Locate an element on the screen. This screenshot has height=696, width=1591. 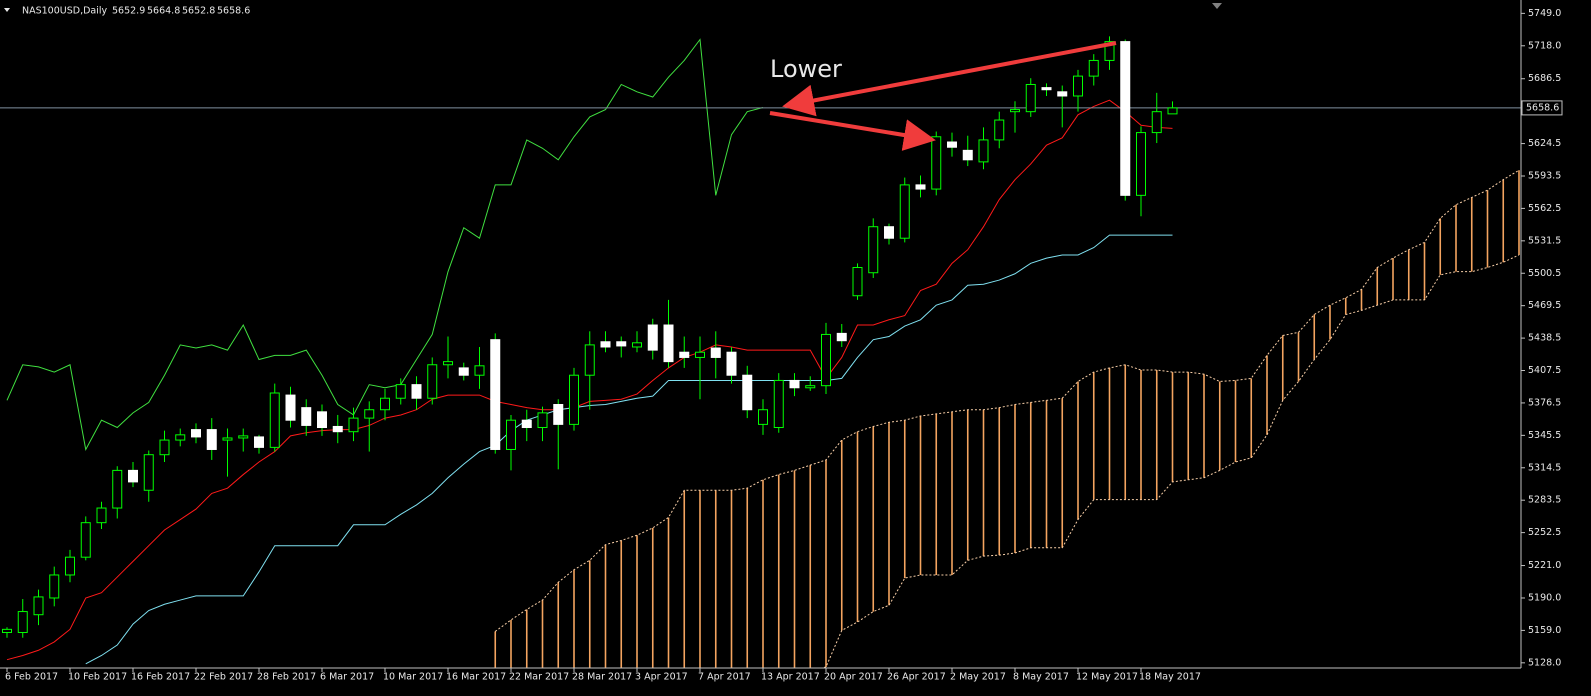
x-tick-label: 22 Feb 2017 is located at coordinates (223, 677).